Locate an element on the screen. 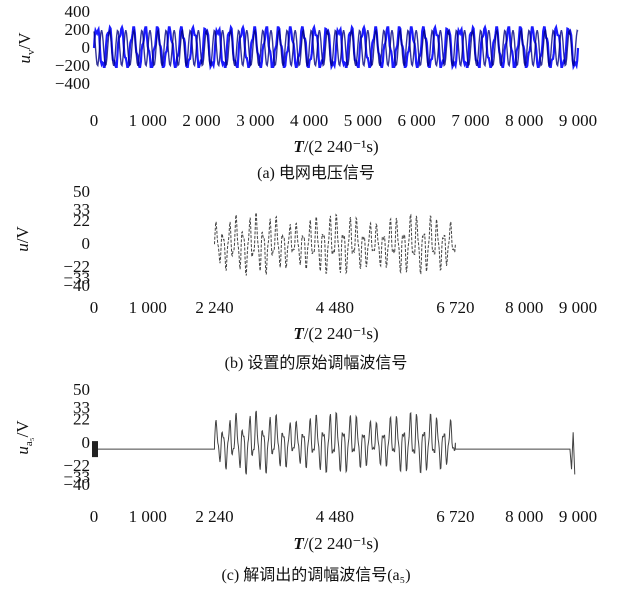  y-axis-label: u/V is located at coordinates (22, 239).